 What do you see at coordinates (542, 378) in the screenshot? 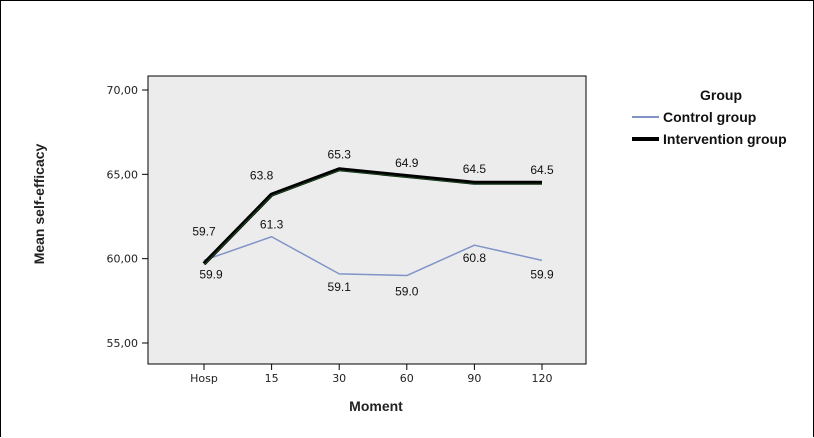
I see `x-tick-label: 120` at bounding box center [542, 378].